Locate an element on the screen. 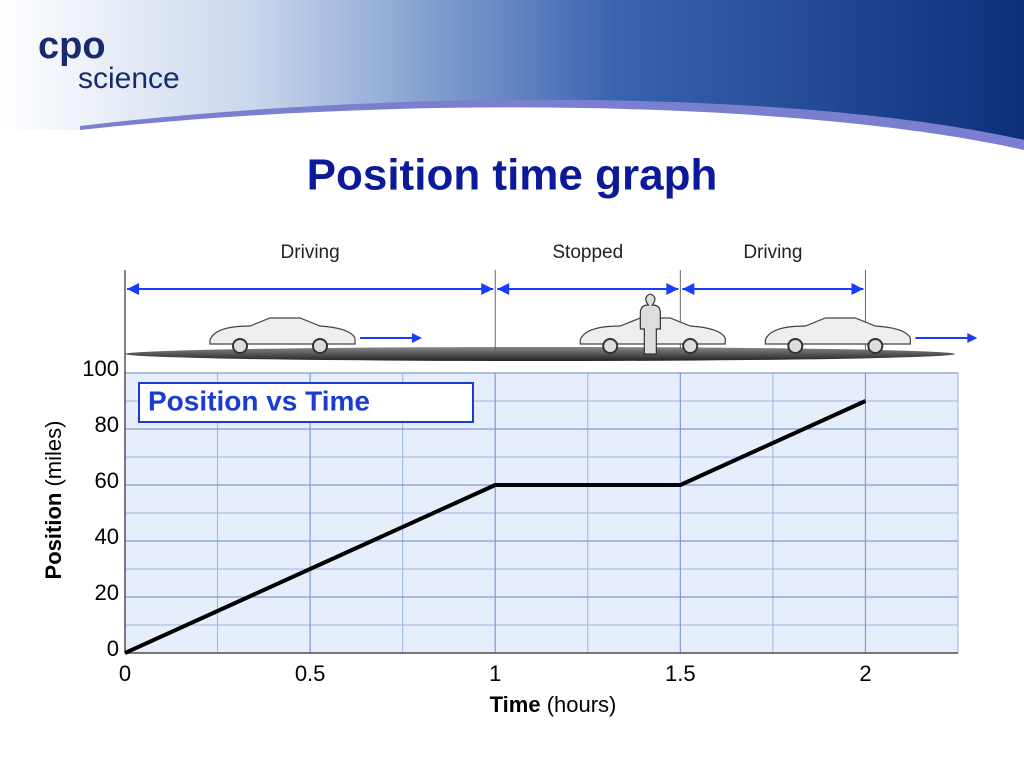 This screenshot has width=1024, height=768. x-tick-label: 0.5 is located at coordinates (310, 673).